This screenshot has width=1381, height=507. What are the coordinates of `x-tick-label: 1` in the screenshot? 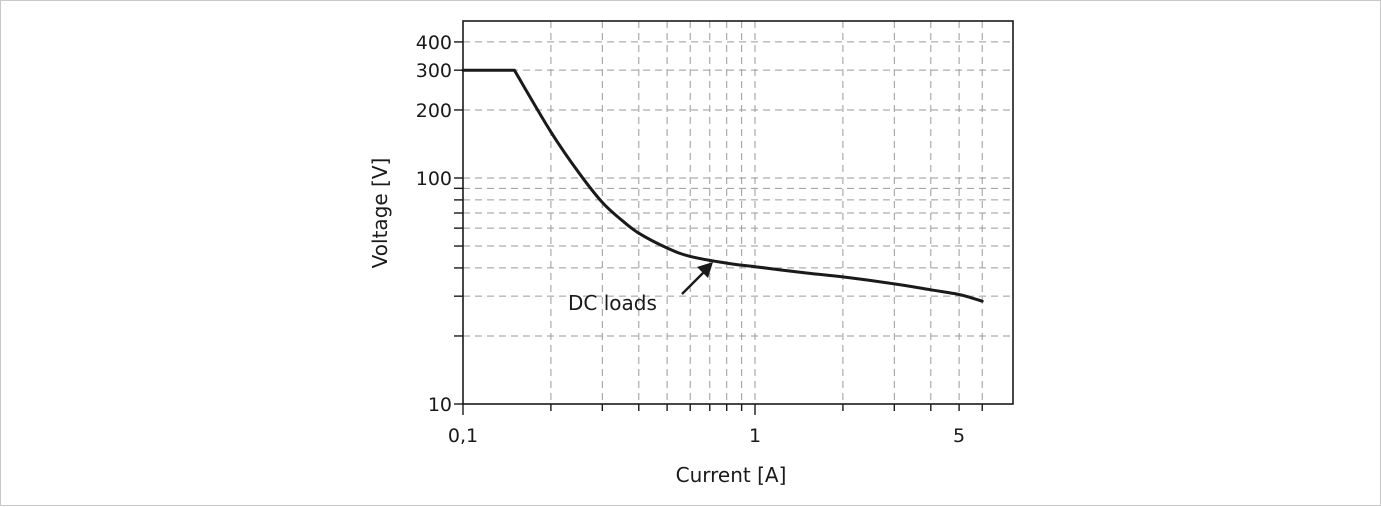 It's located at (755, 436).